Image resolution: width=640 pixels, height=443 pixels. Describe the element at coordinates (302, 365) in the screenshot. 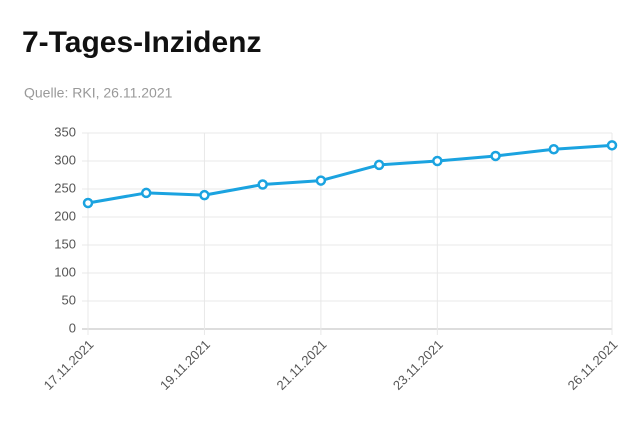

I see `x-tick-label: 21.11.2021` at that location.